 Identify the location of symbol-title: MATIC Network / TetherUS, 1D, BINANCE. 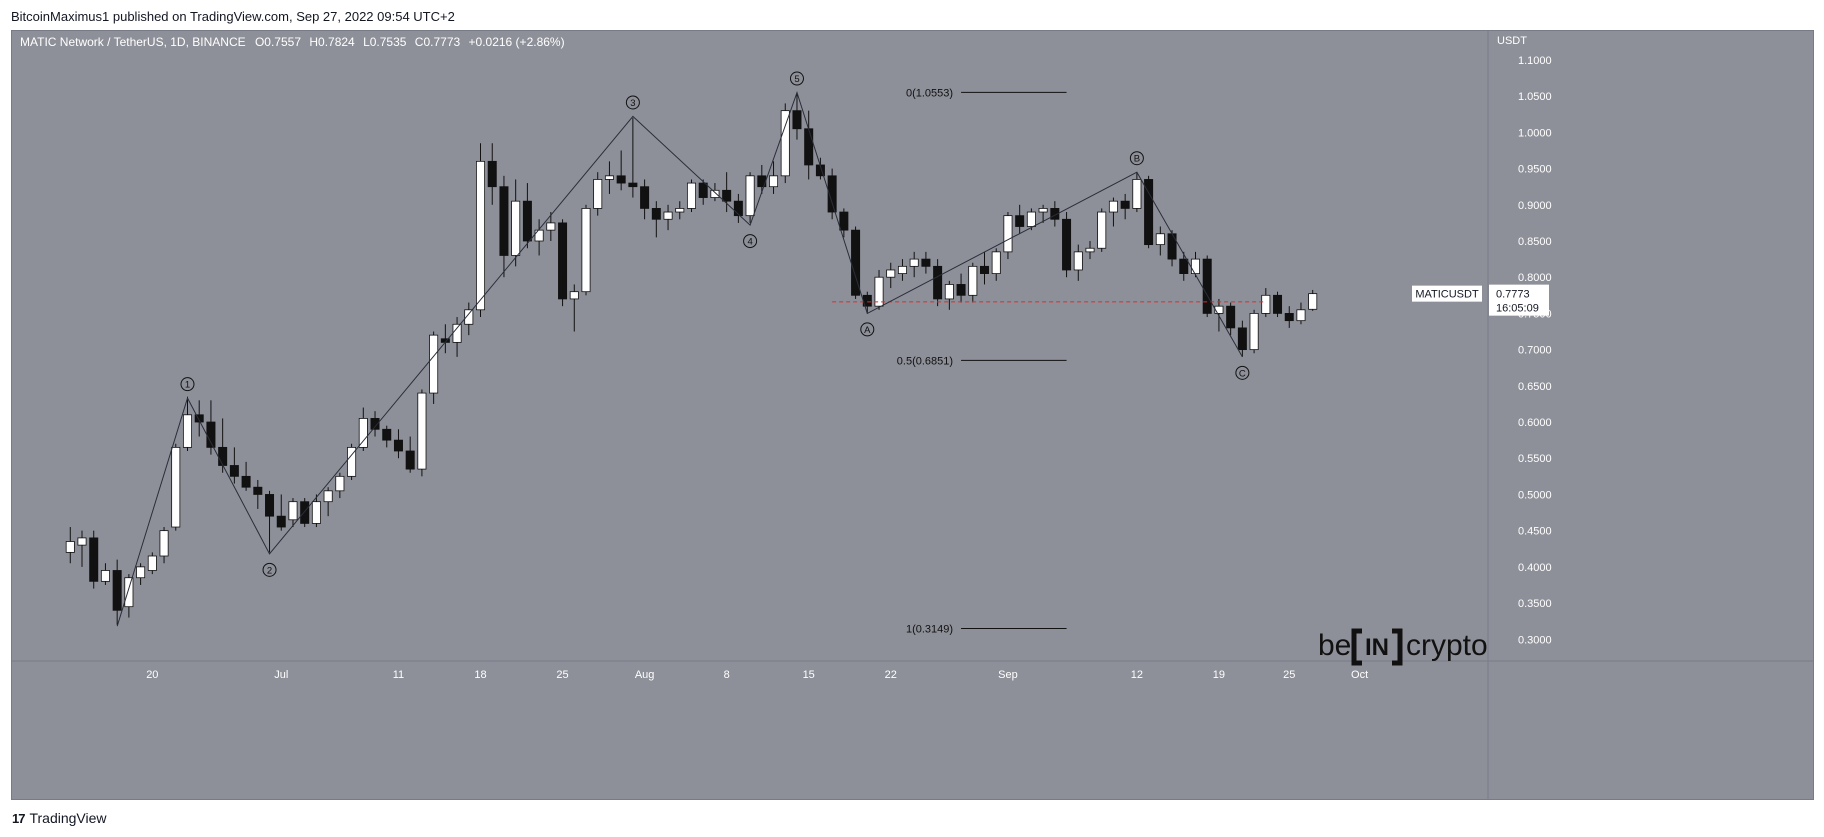
(133, 42).